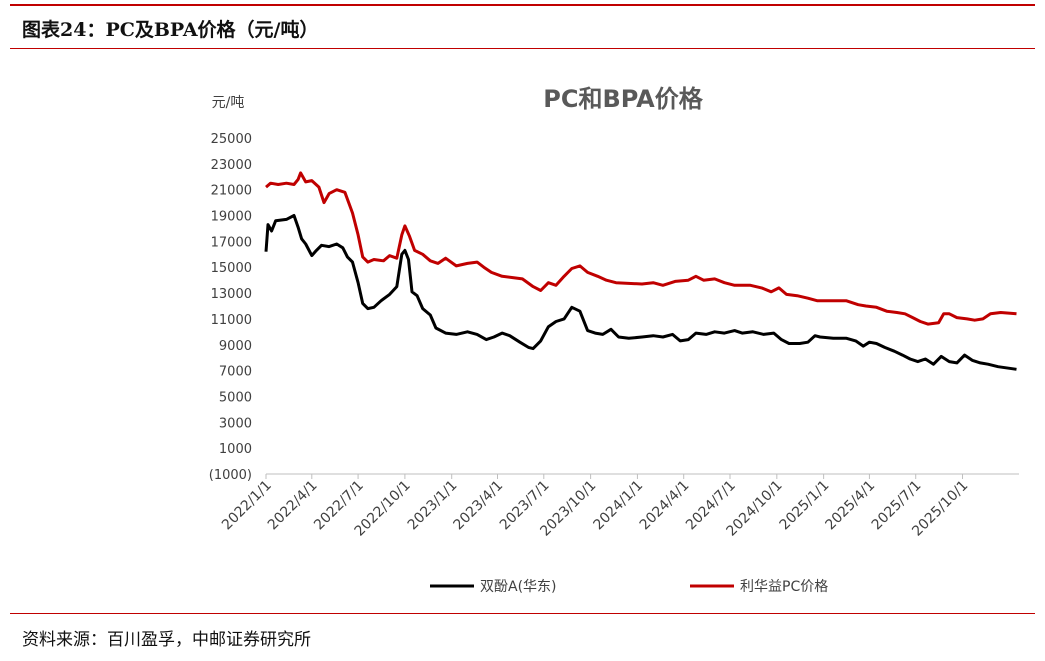  Describe the element at coordinates (479, 506) in the screenshot. I see `x-tick-label: 2023/4/1` at that location.